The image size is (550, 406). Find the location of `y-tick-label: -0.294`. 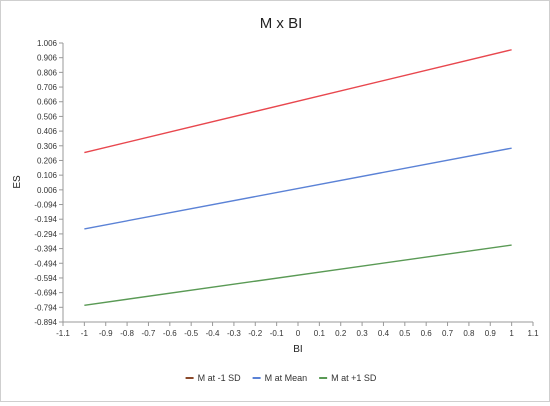

y-tick-label: -0.294 is located at coordinates (45, 234).